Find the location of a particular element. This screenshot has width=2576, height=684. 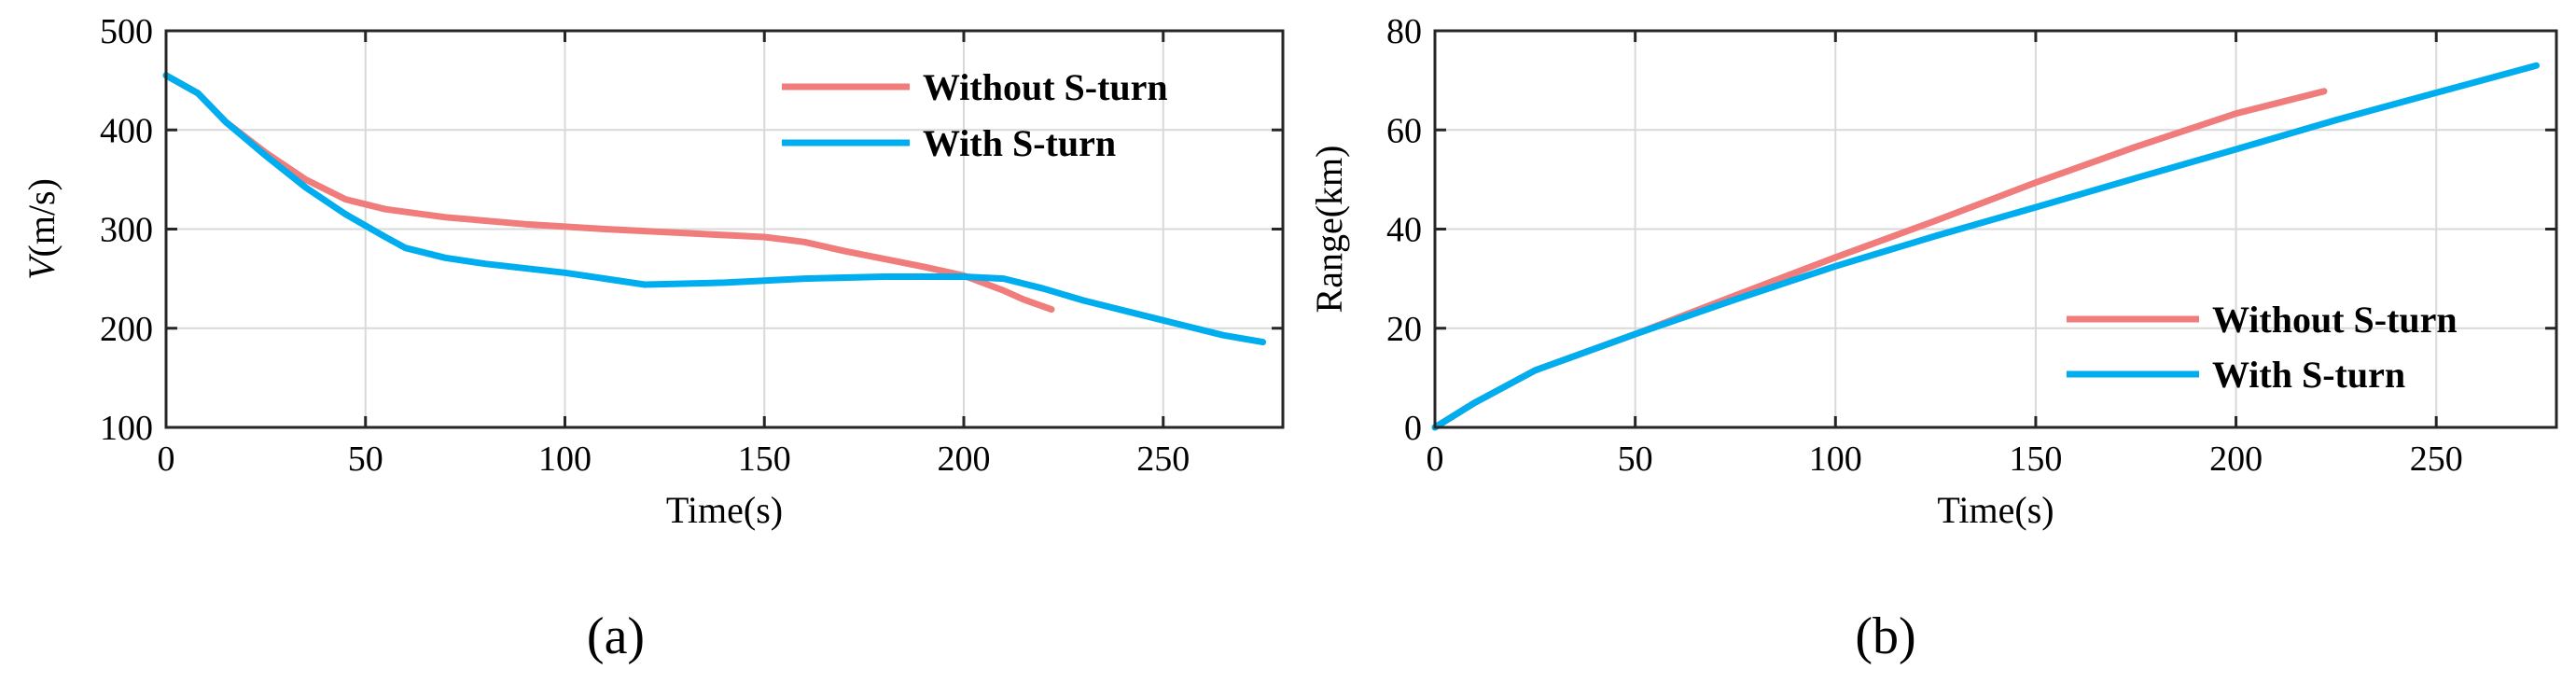

panel-label: (b) is located at coordinates (1885, 636).